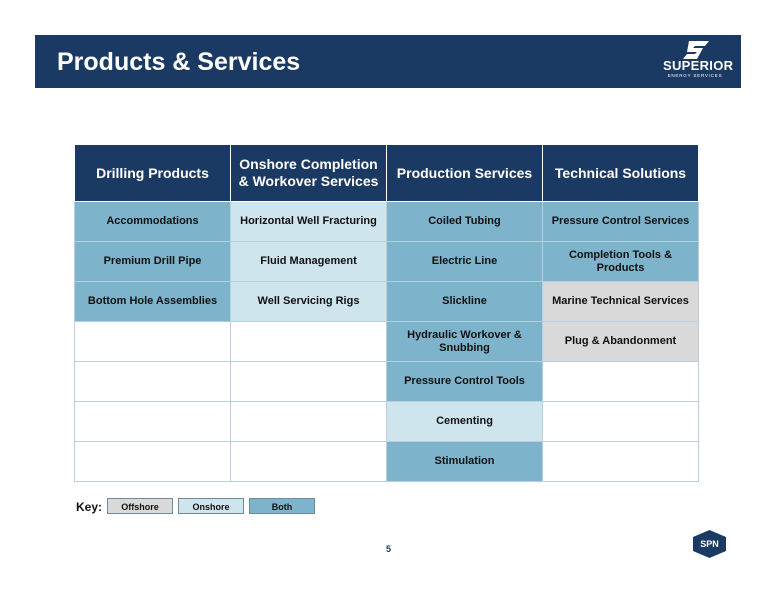  Describe the element at coordinates (620, 261) in the screenshot. I see `table-cell: Completion Tools & Products` at that location.